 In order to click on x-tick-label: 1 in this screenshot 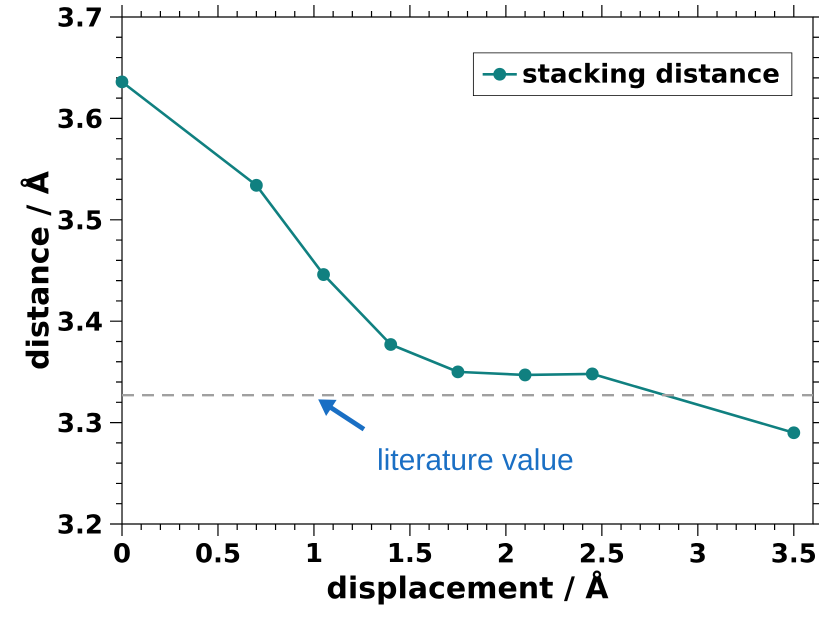, I will do `click(315, 552)`.